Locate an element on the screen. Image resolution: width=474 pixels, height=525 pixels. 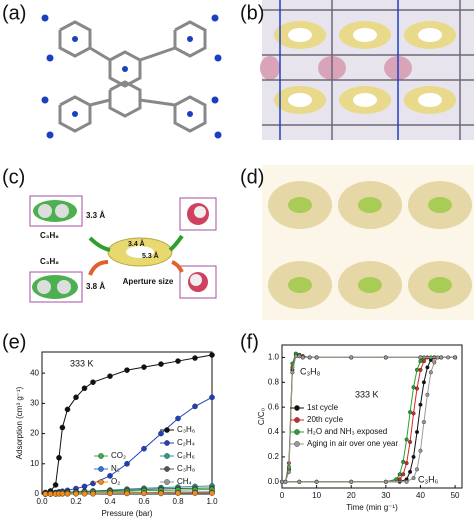
y-tick-label: 0.2 is located at coordinates (274, 456).